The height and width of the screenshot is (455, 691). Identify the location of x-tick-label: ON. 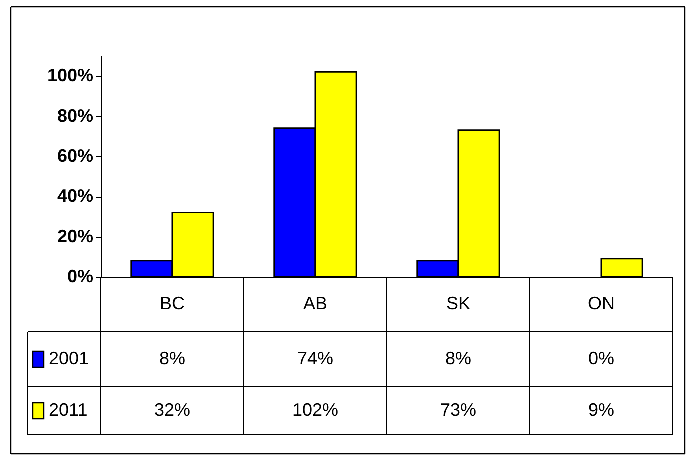
(601, 304).